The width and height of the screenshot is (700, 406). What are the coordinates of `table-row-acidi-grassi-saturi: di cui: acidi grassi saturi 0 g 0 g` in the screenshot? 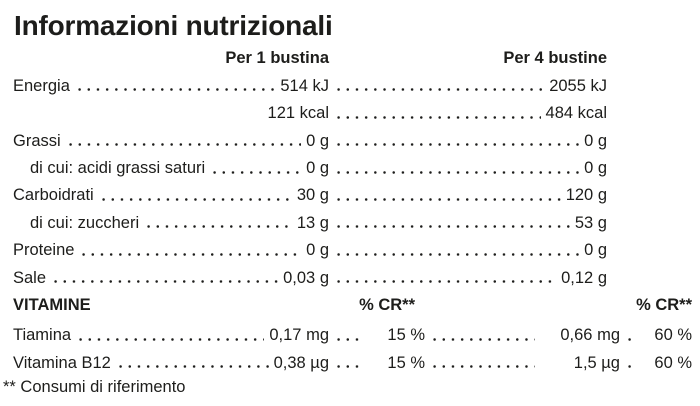 It's located at (310, 163).